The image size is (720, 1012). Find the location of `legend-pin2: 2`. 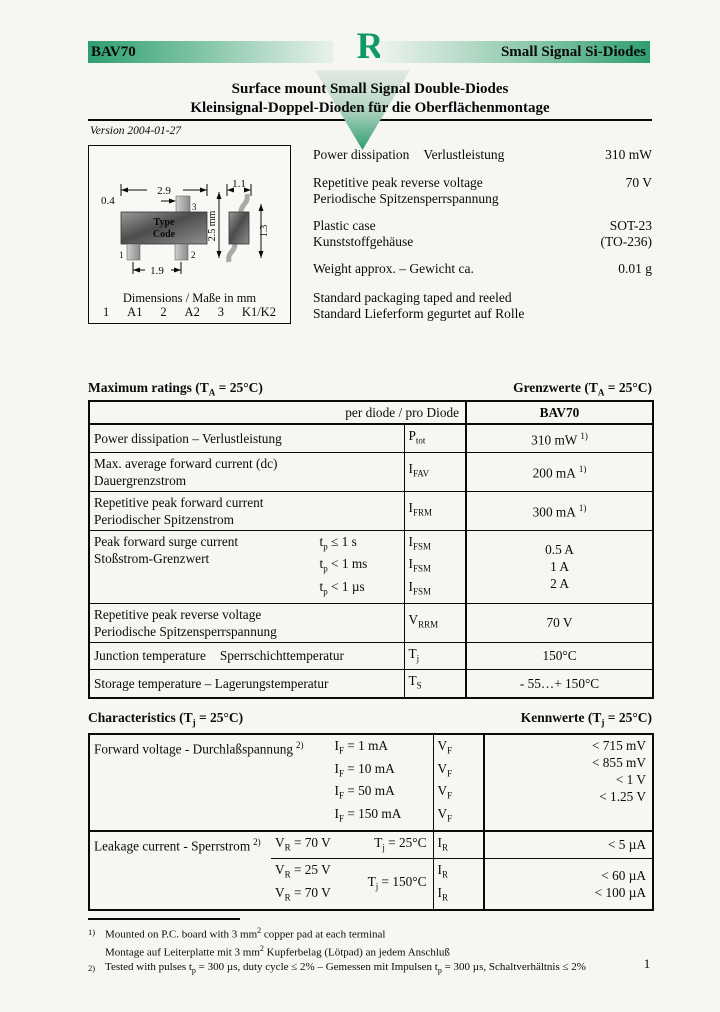

legend-pin2: 2 is located at coordinates (163, 312).